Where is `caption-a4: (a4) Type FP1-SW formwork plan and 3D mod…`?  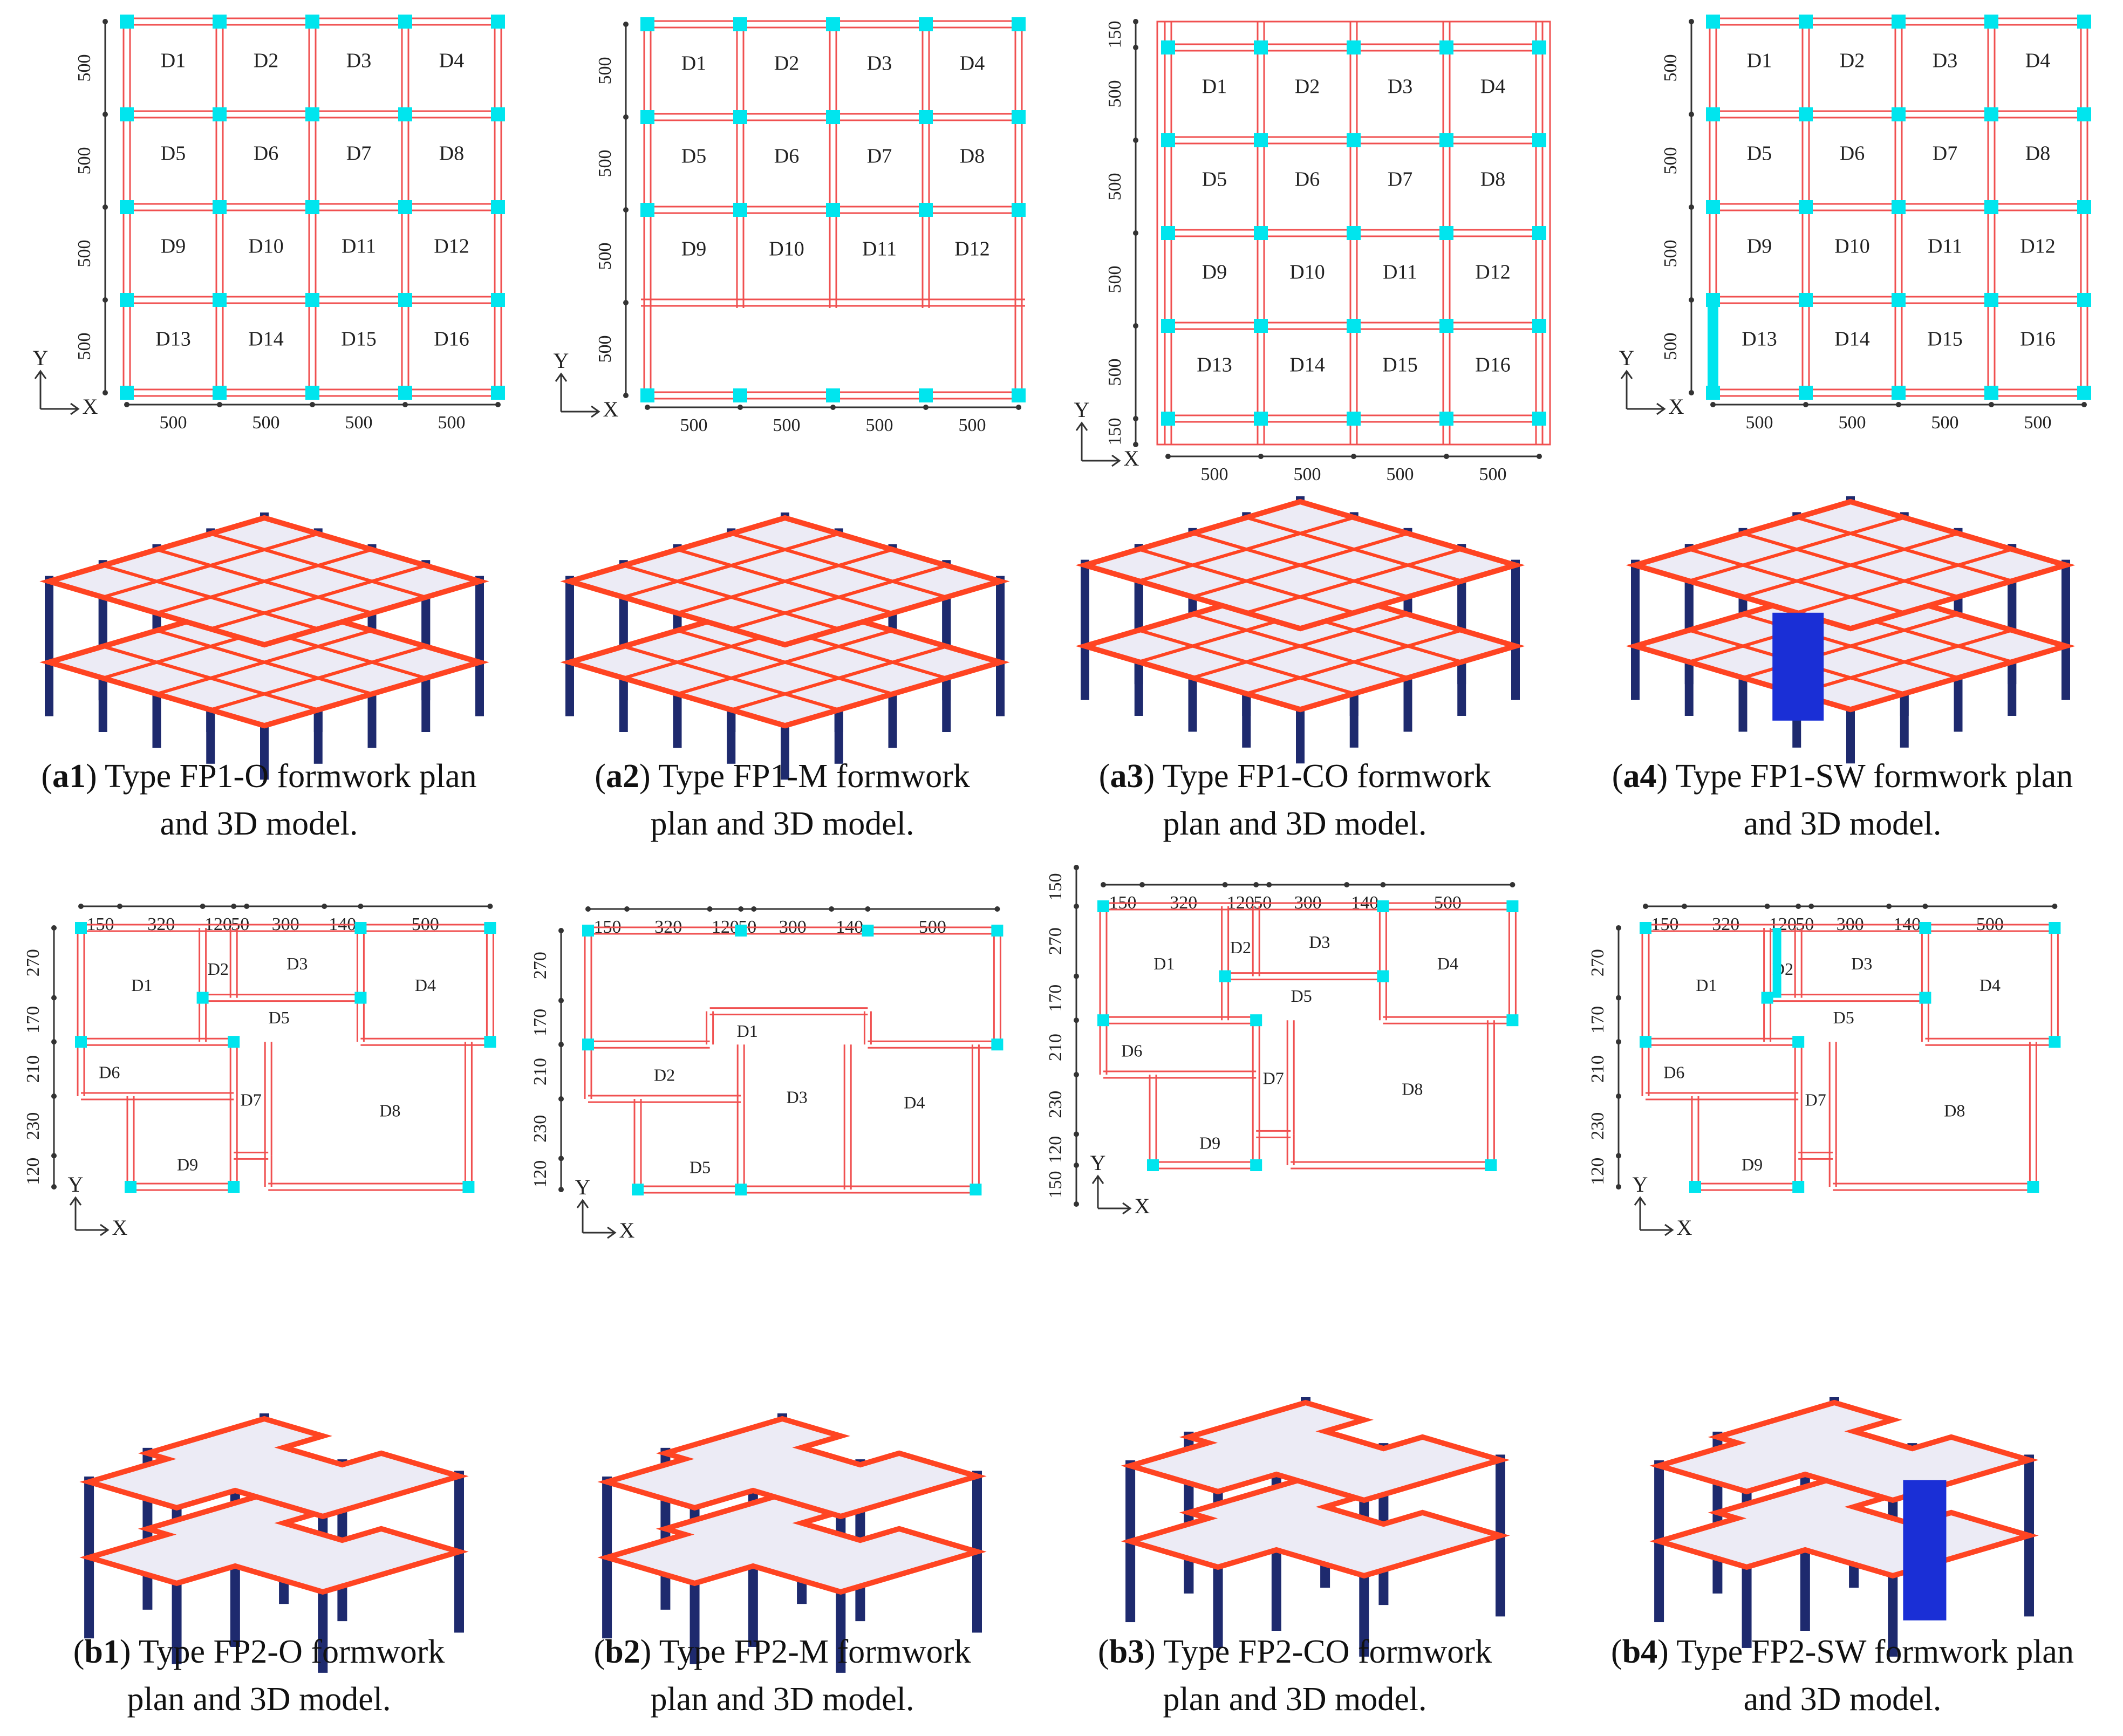
caption-a4: (a4) Type FP1-SW formwork plan and 3D mod… is located at coordinates (1842, 800).